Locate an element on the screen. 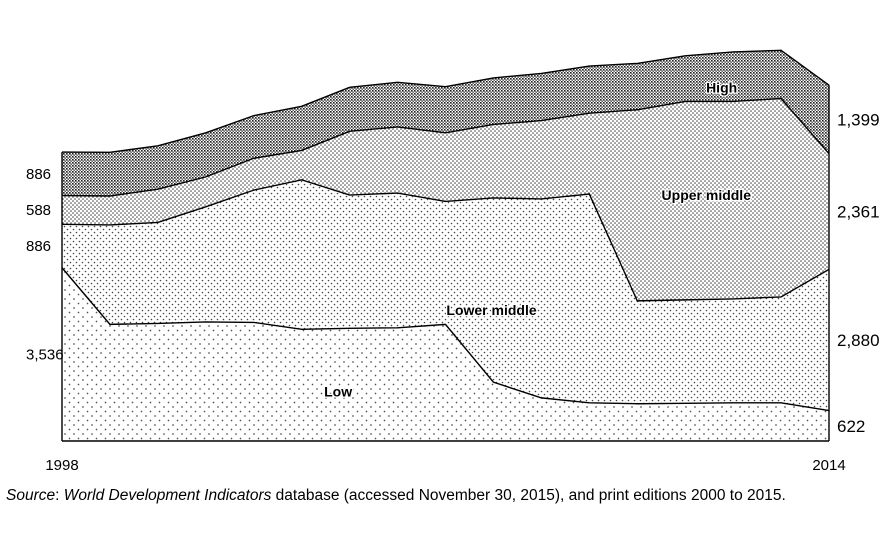  right-value-label-low: 622 is located at coordinates (851, 426).